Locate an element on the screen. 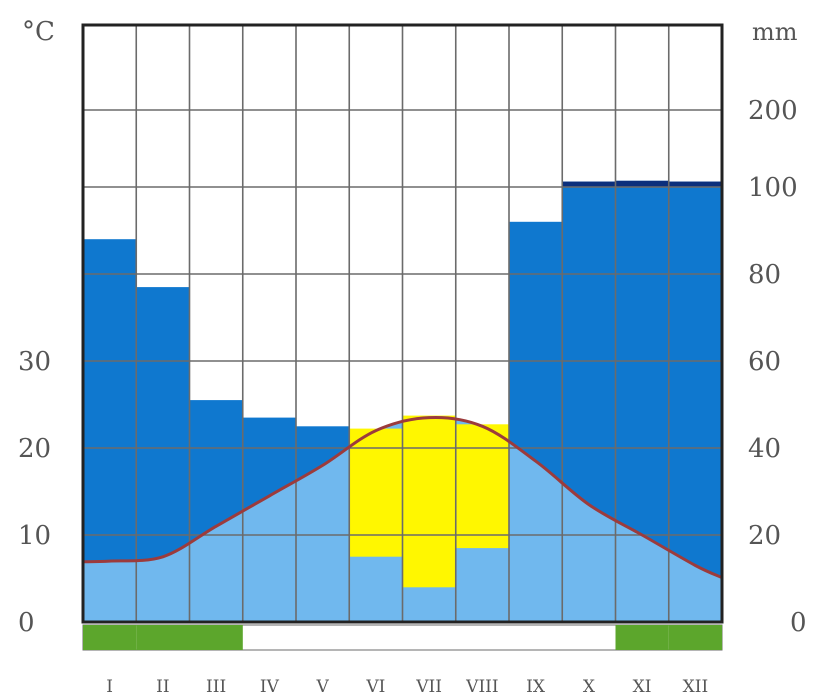 The image size is (825, 700). frost-cell-XII is located at coordinates (695, 637).